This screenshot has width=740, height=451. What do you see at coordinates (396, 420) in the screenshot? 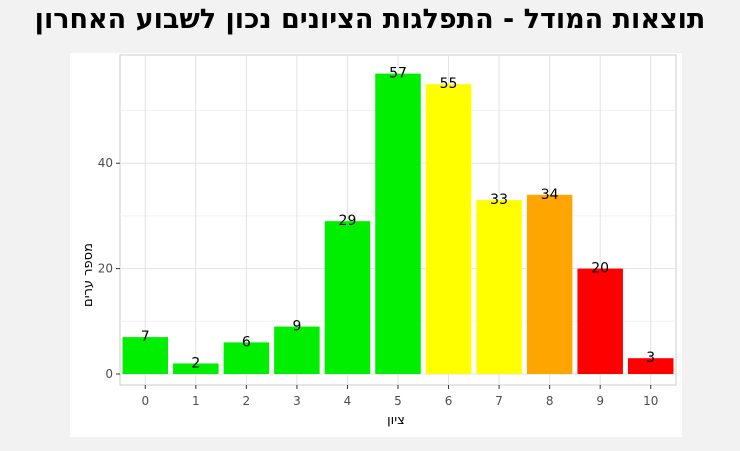
I see `x-axis-label: ציון` at bounding box center [396, 420].